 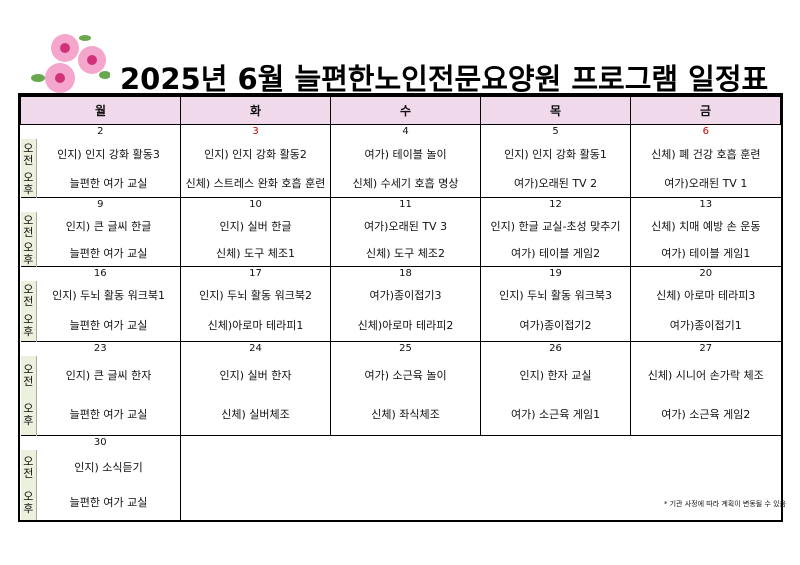 What do you see at coordinates (405, 184) in the screenshot?
I see `program-cell: 신체) 수세기 호흡 명상` at bounding box center [405, 184].